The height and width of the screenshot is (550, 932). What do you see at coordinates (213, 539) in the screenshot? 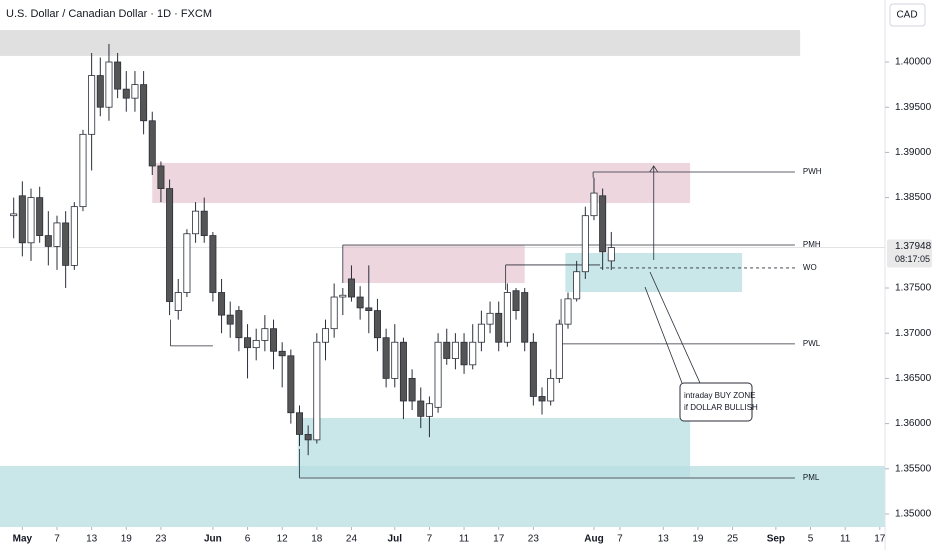
I see `x-tick-label: Jun` at bounding box center [213, 539].